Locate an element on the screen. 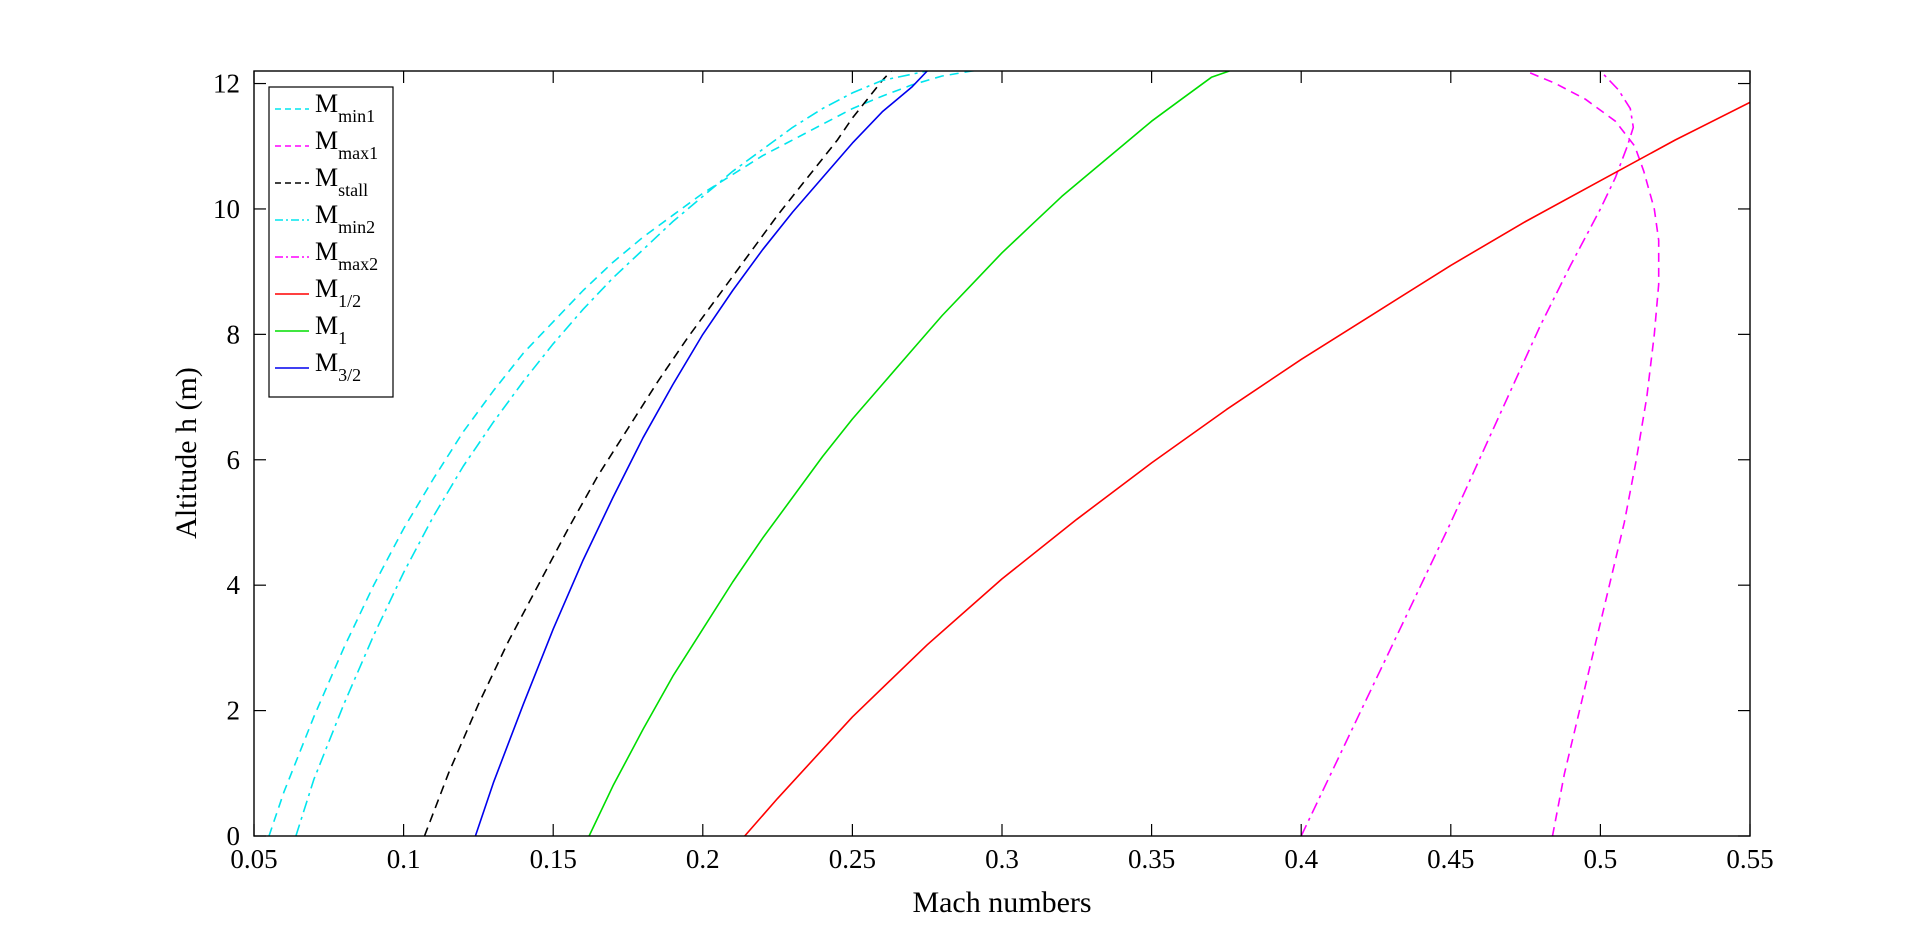  legend-entry: Mmax2 is located at coordinates (346, 255).